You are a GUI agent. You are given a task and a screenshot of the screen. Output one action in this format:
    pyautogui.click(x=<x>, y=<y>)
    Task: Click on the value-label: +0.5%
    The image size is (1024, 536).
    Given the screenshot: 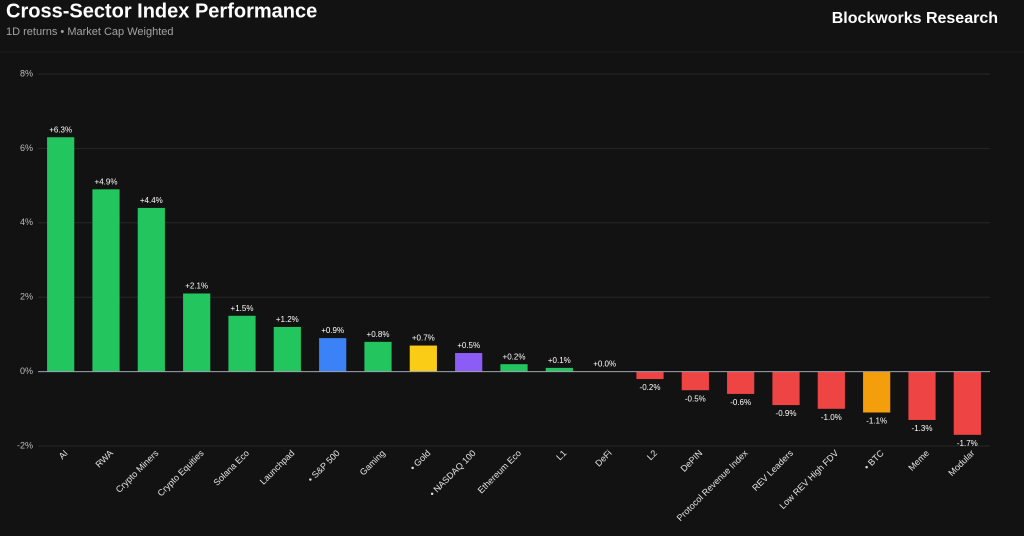 What is the action you would take?
    pyautogui.click(x=468, y=345)
    